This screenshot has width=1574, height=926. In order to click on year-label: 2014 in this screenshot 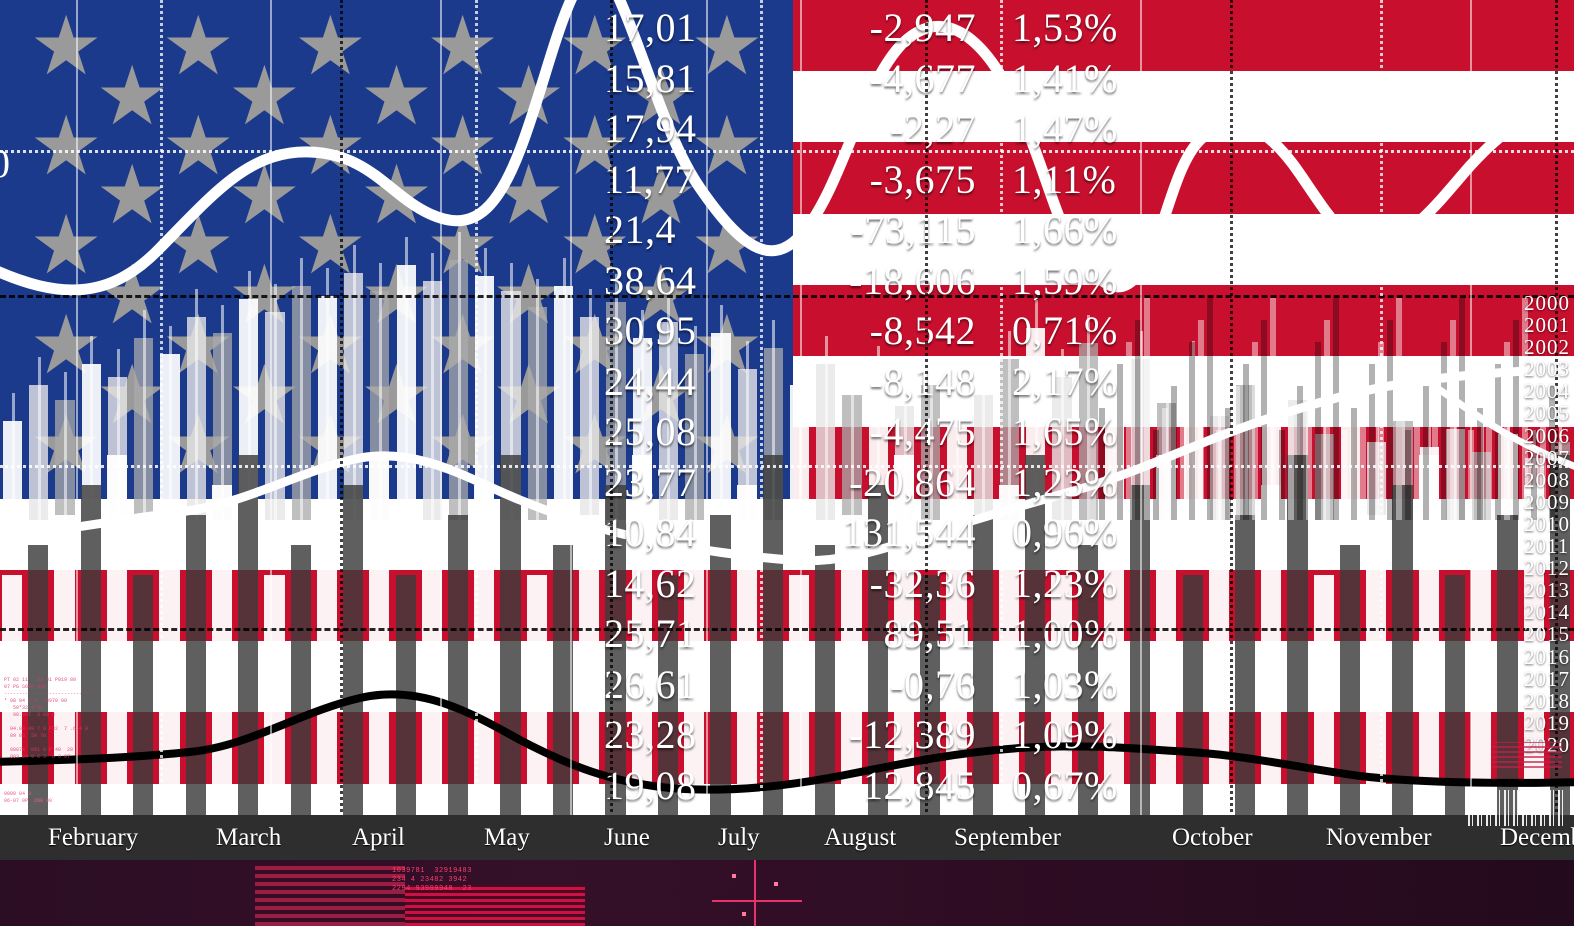, I will do `click(1547, 612)`.